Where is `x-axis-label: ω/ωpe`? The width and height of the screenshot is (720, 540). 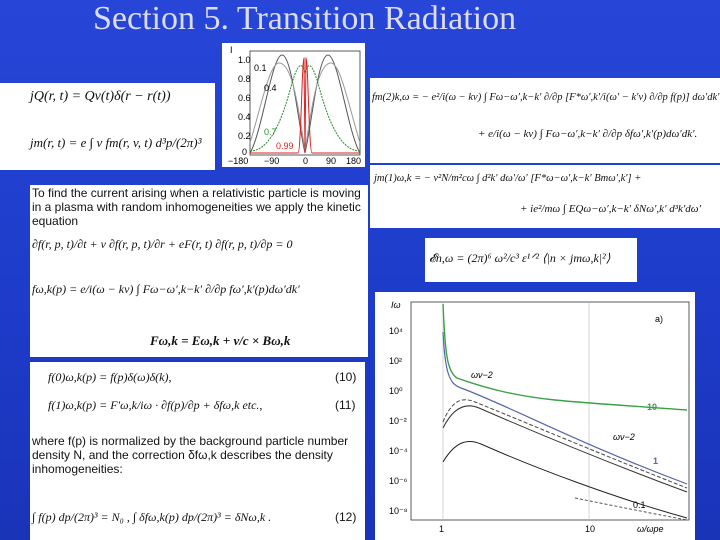
x-axis-label: ω/ωpe is located at coordinates (650, 529).